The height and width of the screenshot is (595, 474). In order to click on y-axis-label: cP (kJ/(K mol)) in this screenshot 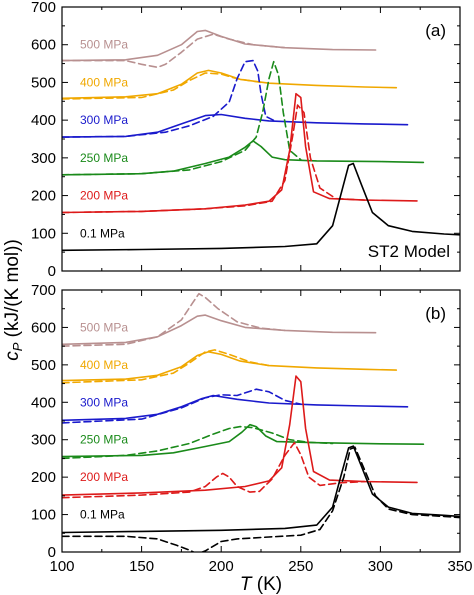, I will do `click(13, 300)`.